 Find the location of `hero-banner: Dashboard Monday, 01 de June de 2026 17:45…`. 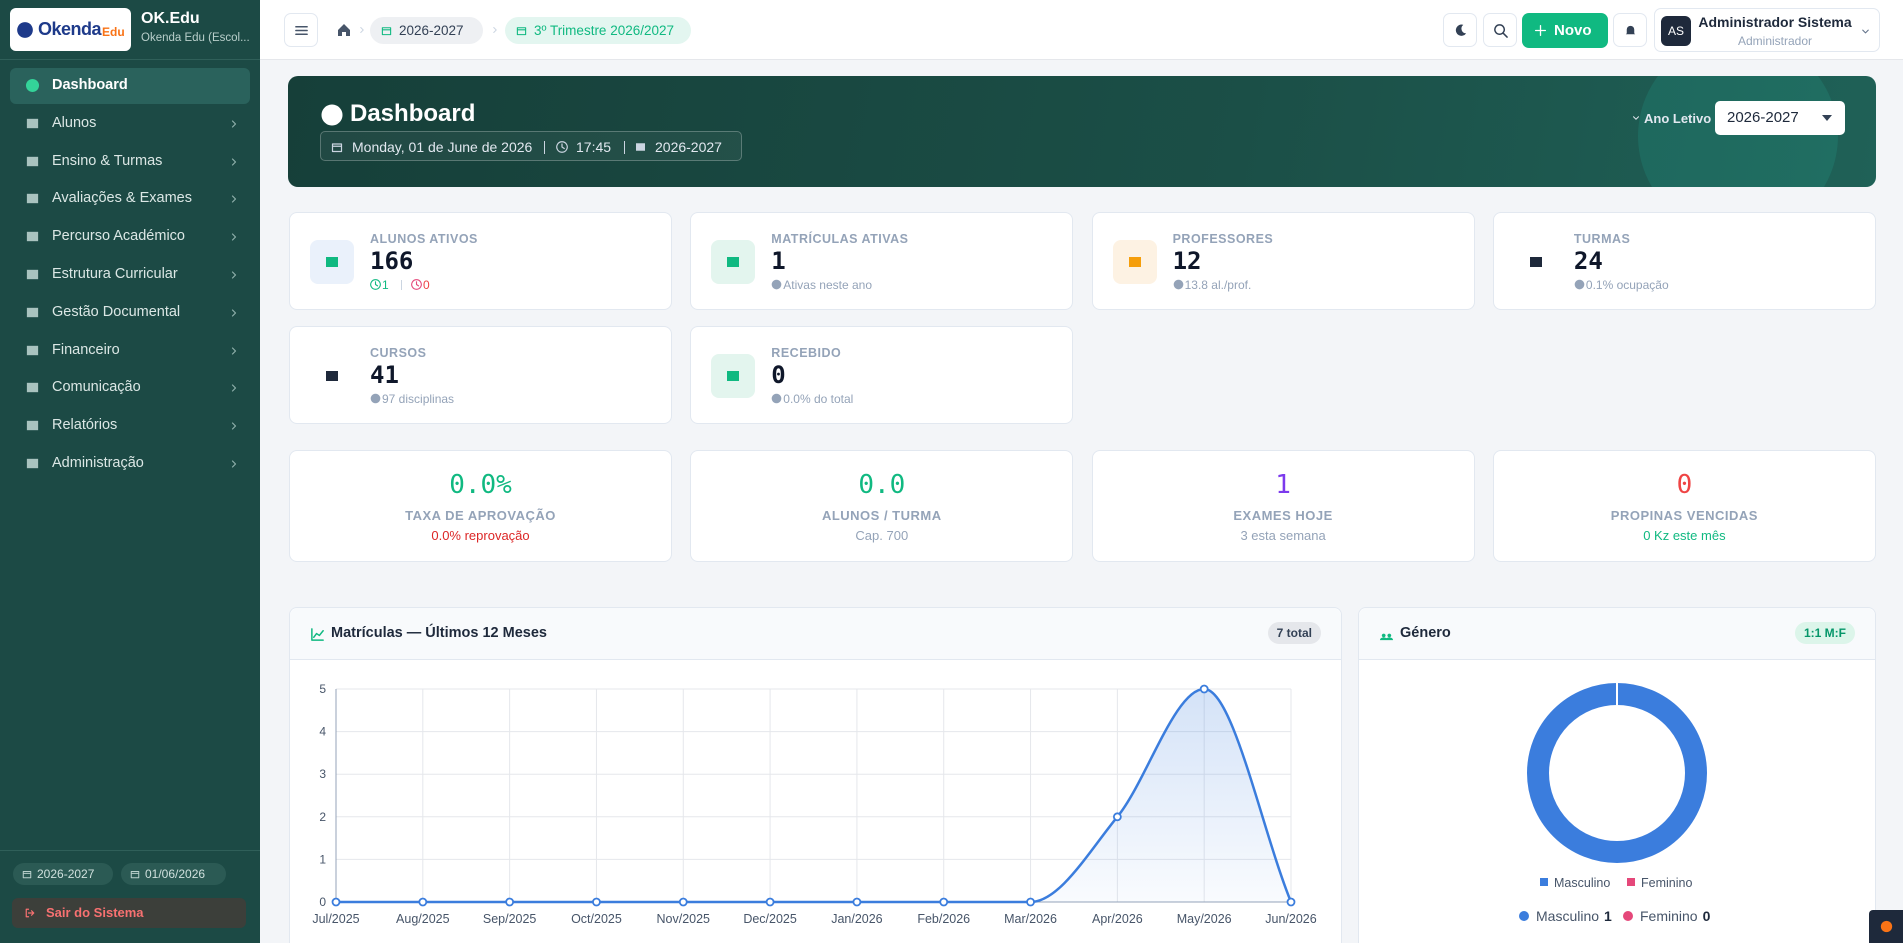

hero-banner: Dashboard Monday, 01 de June de 2026 17:45… is located at coordinates (1082, 131).